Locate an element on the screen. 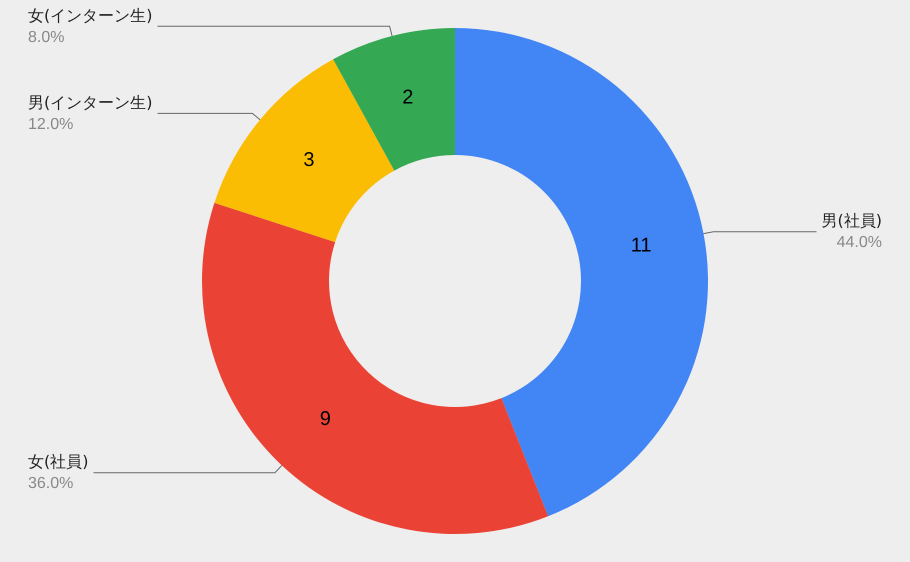 This screenshot has height=562, width=910. text: 44.0% is located at coordinates (859, 243).